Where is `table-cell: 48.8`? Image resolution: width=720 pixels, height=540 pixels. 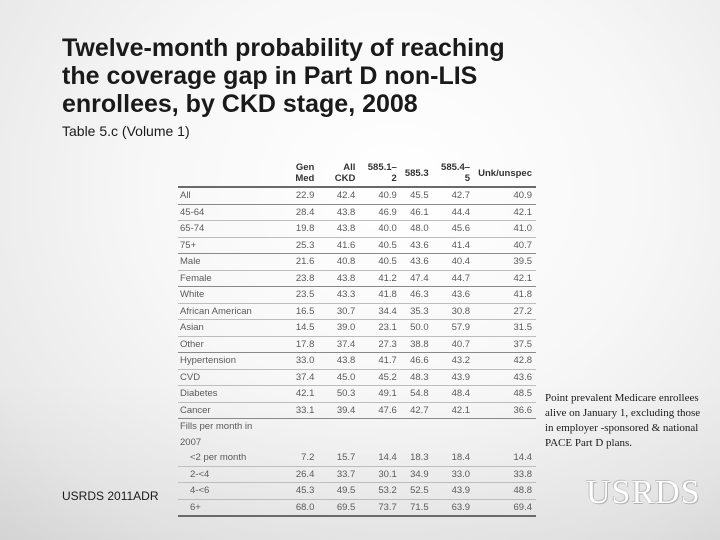 table-cell: 48.8 is located at coordinates (505, 491).